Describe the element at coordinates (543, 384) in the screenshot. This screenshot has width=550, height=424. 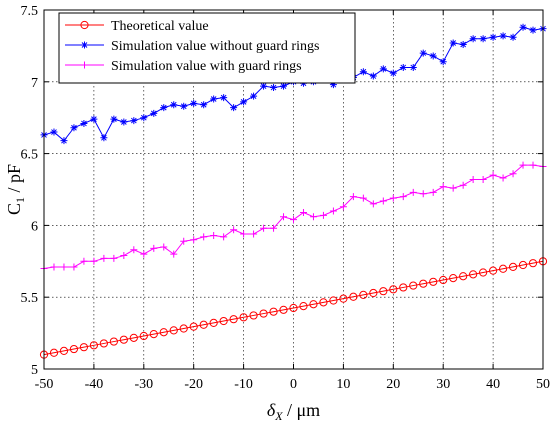
I see `x-tick-label: 50` at that location.